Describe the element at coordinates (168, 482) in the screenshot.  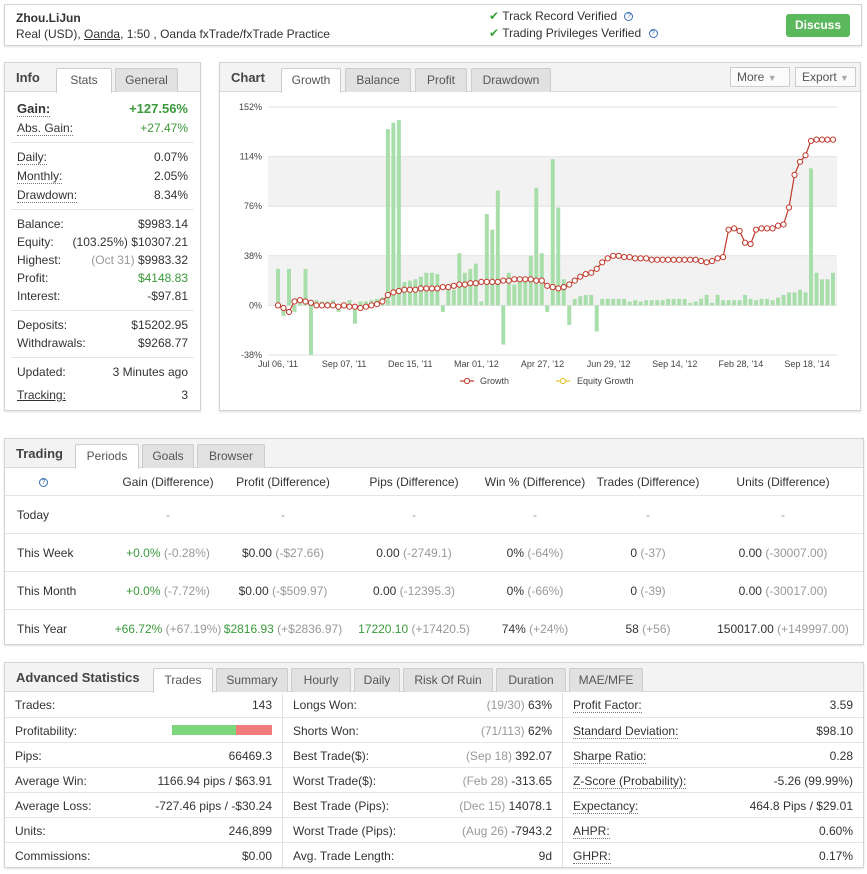
I see `column-header: Gain (Difference)` at that location.